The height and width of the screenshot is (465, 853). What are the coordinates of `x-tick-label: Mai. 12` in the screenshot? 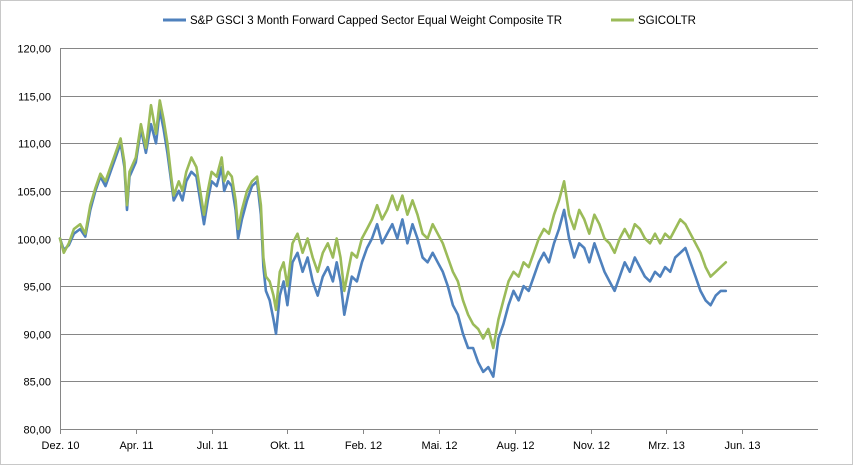 It's located at (439, 446).